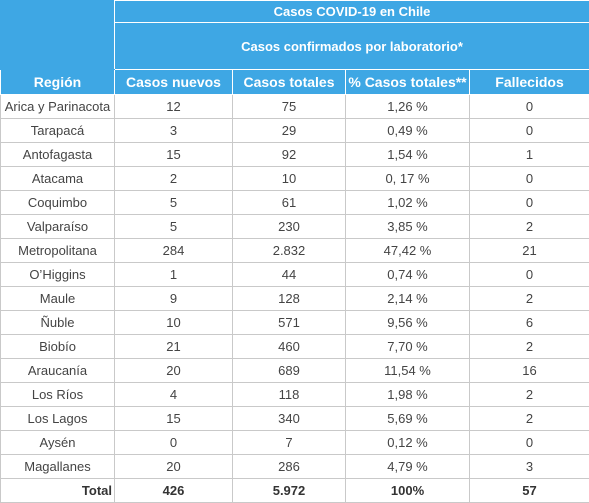 Image resolution: width=589 pixels, height=503 pixels. Describe the element at coordinates (528, 370) in the screenshot. I see `deaths-cell: 16` at that location.